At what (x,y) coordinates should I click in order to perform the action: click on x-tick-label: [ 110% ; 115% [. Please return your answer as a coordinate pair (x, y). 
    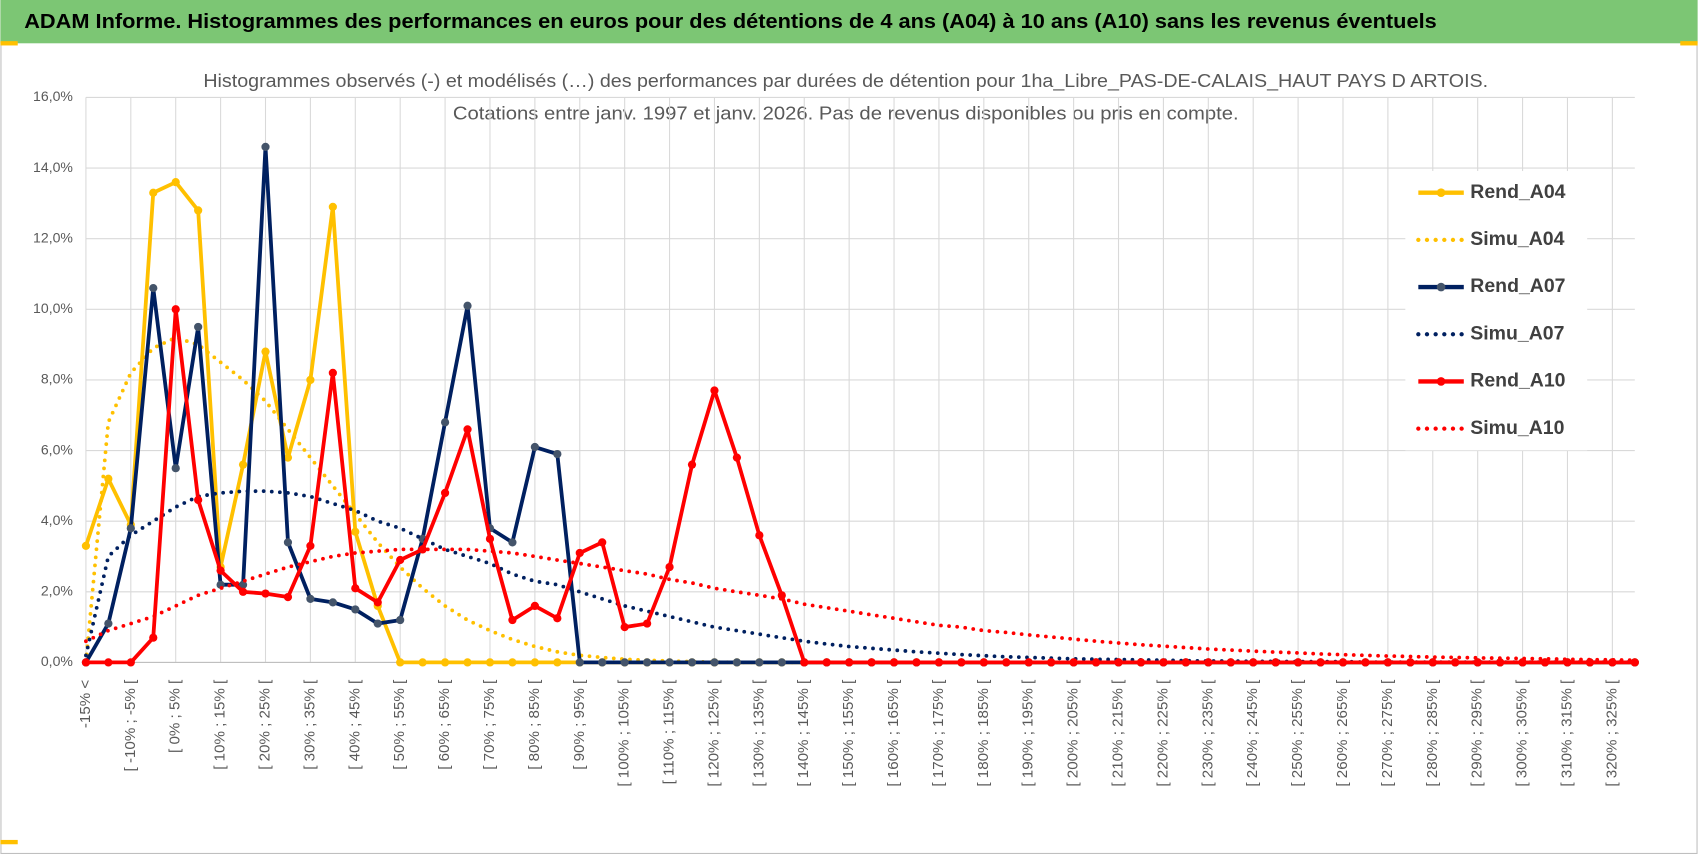
    Looking at the image, I should click on (669, 731).